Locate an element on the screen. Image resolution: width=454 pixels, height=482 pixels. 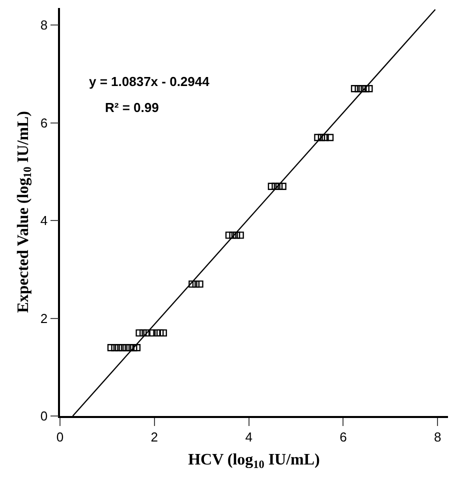
x-tick-label: 0 is located at coordinates (60, 436).